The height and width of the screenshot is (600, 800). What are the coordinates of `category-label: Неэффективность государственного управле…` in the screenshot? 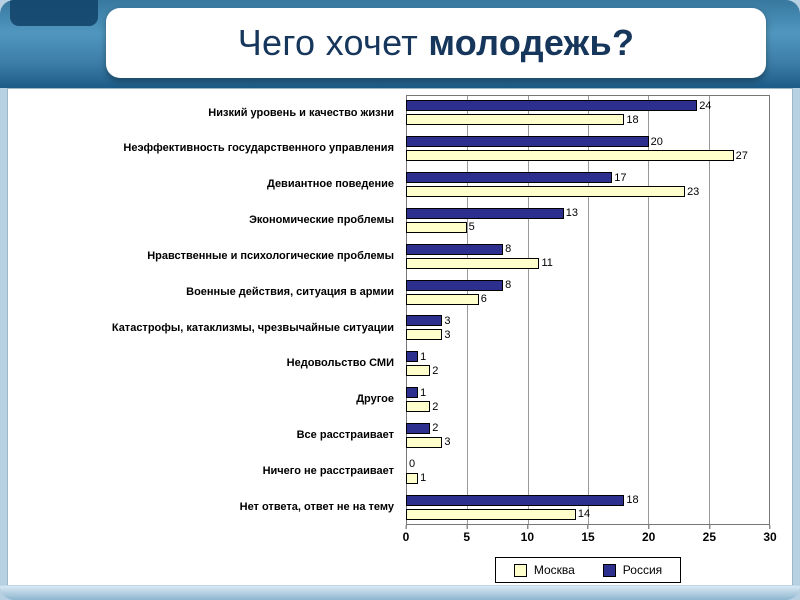 It's located at (258, 148).